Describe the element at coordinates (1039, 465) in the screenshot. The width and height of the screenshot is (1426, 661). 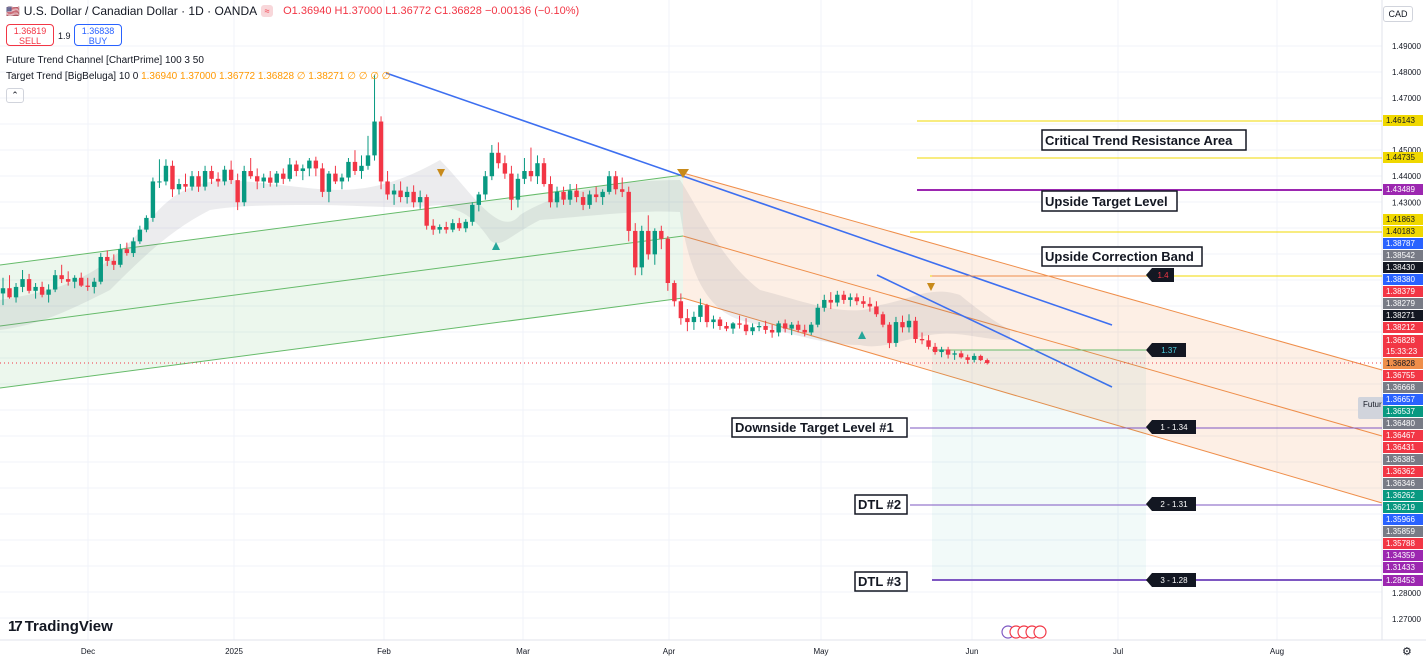
I see `projection-box` at that location.